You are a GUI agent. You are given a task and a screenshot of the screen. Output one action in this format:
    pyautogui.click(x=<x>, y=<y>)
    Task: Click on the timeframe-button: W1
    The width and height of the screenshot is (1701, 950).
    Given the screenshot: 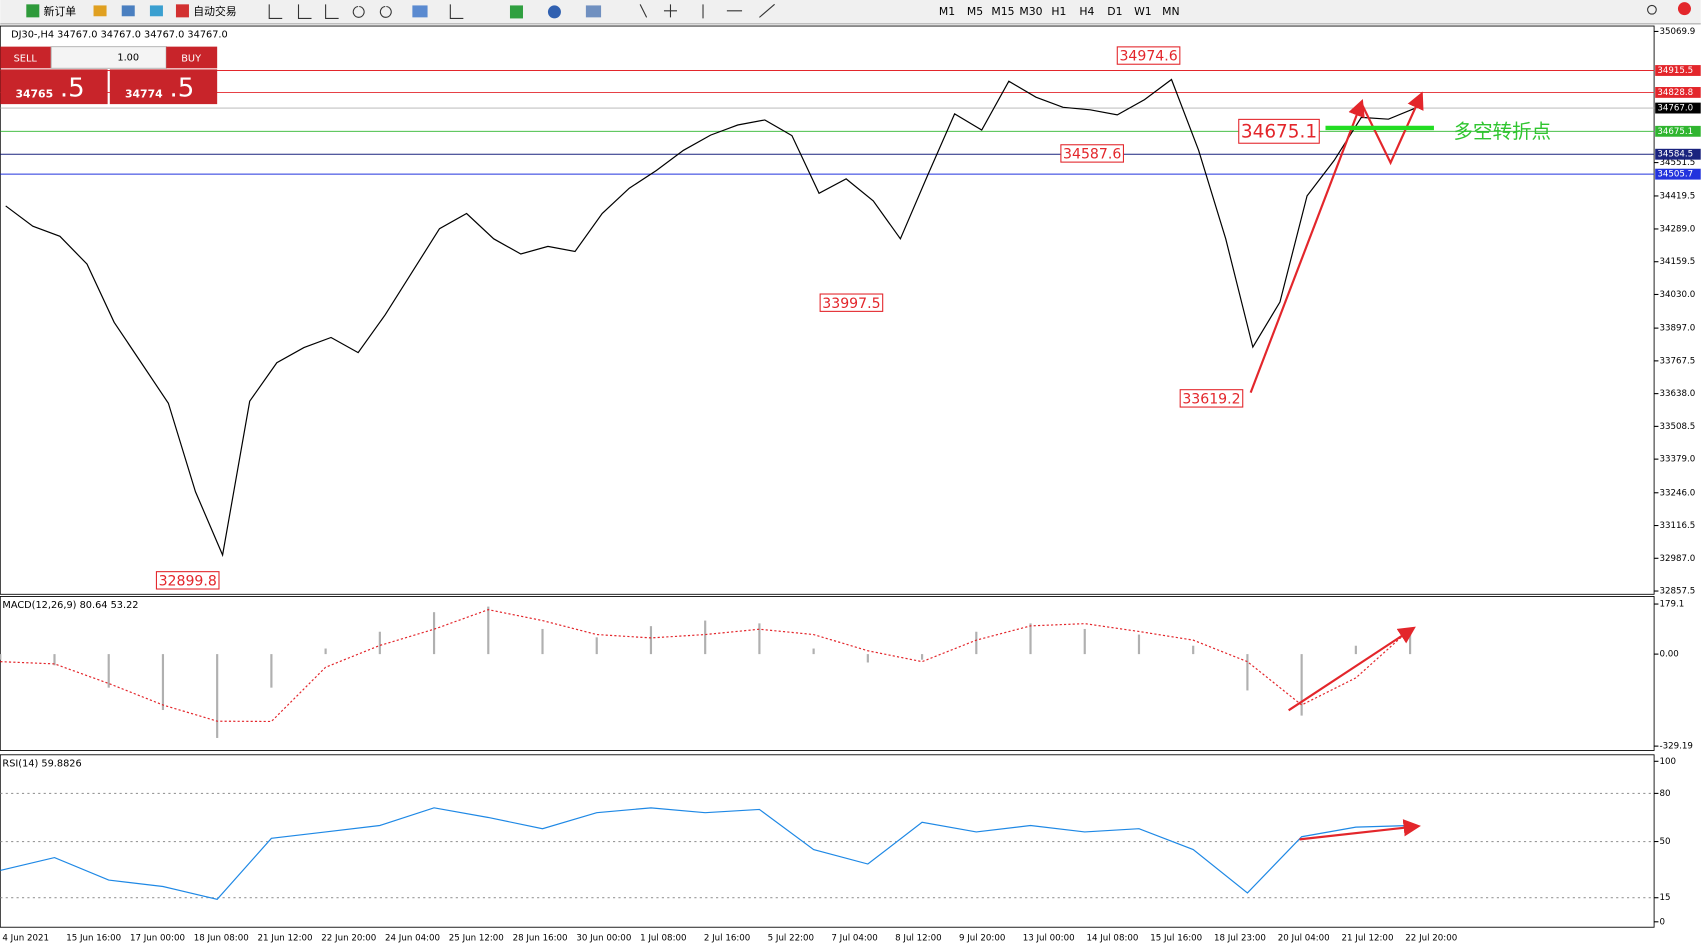 What is the action you would take?
    pyautogui.click(x=1143, y=11)
    